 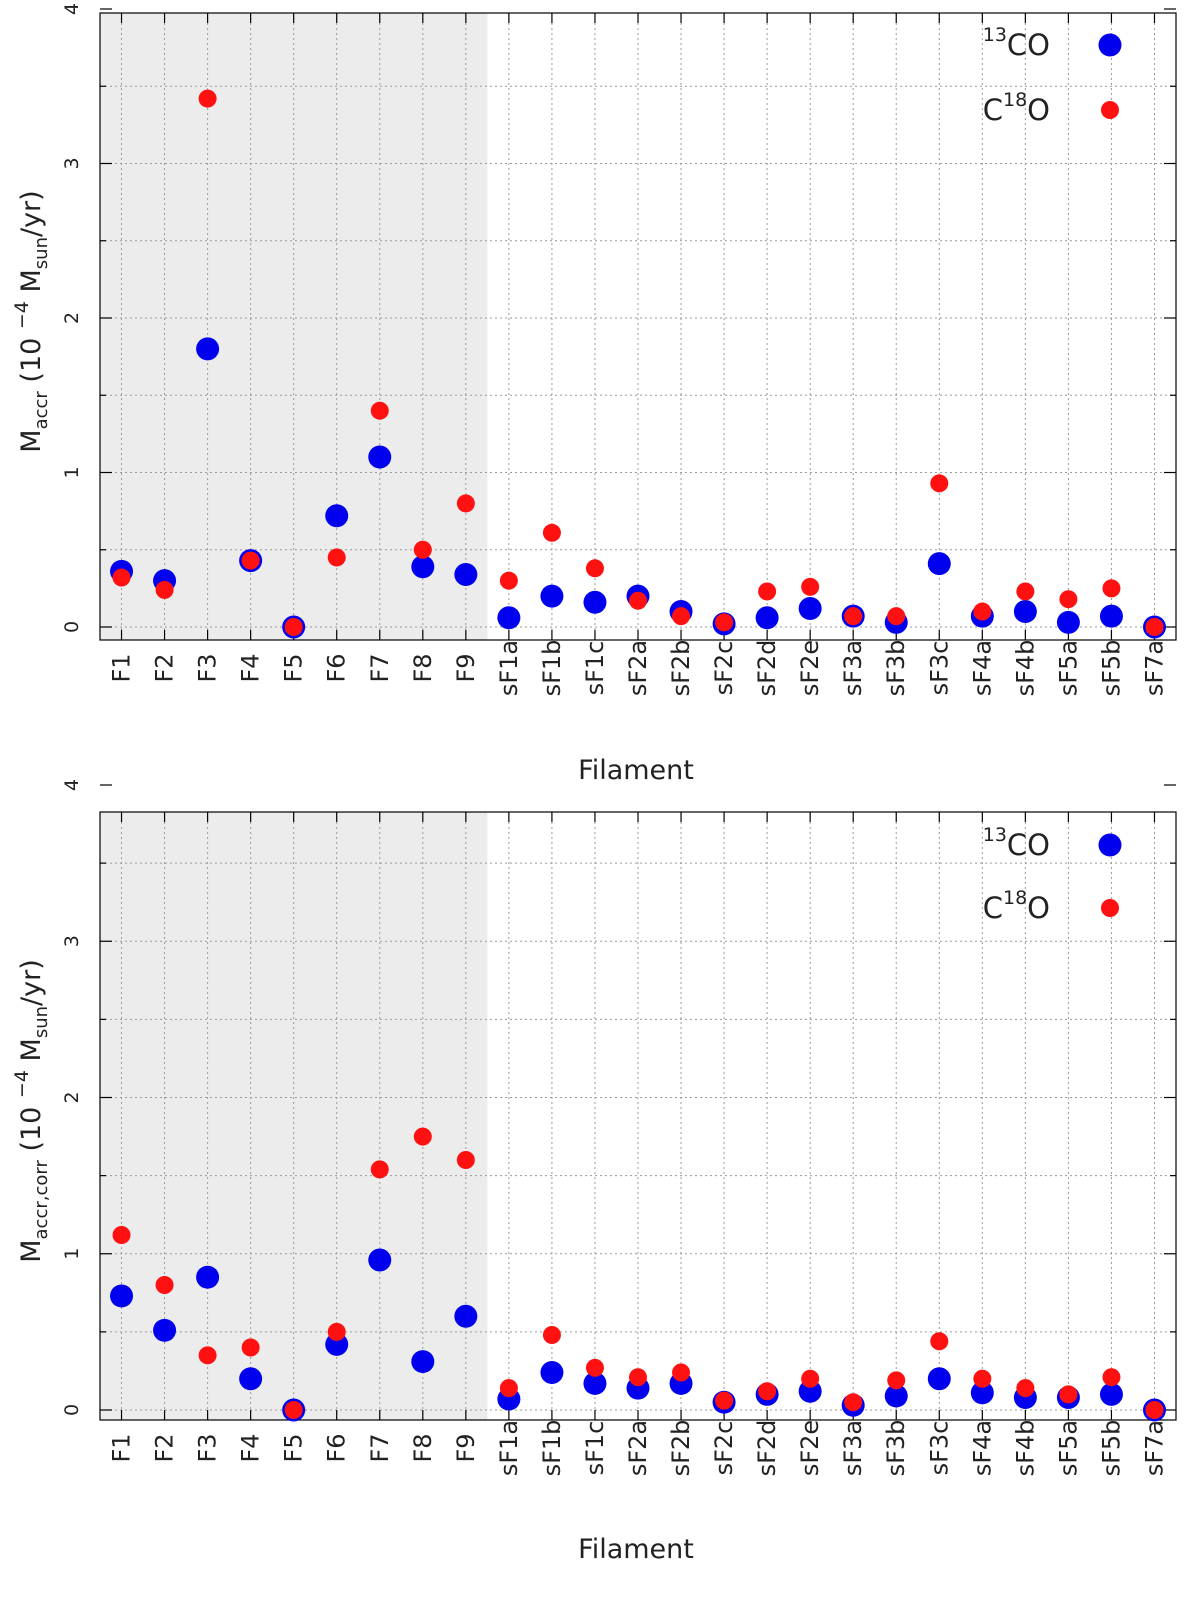 I want to click on x-tick-label: sF1c, so click(x=595, y=1448).